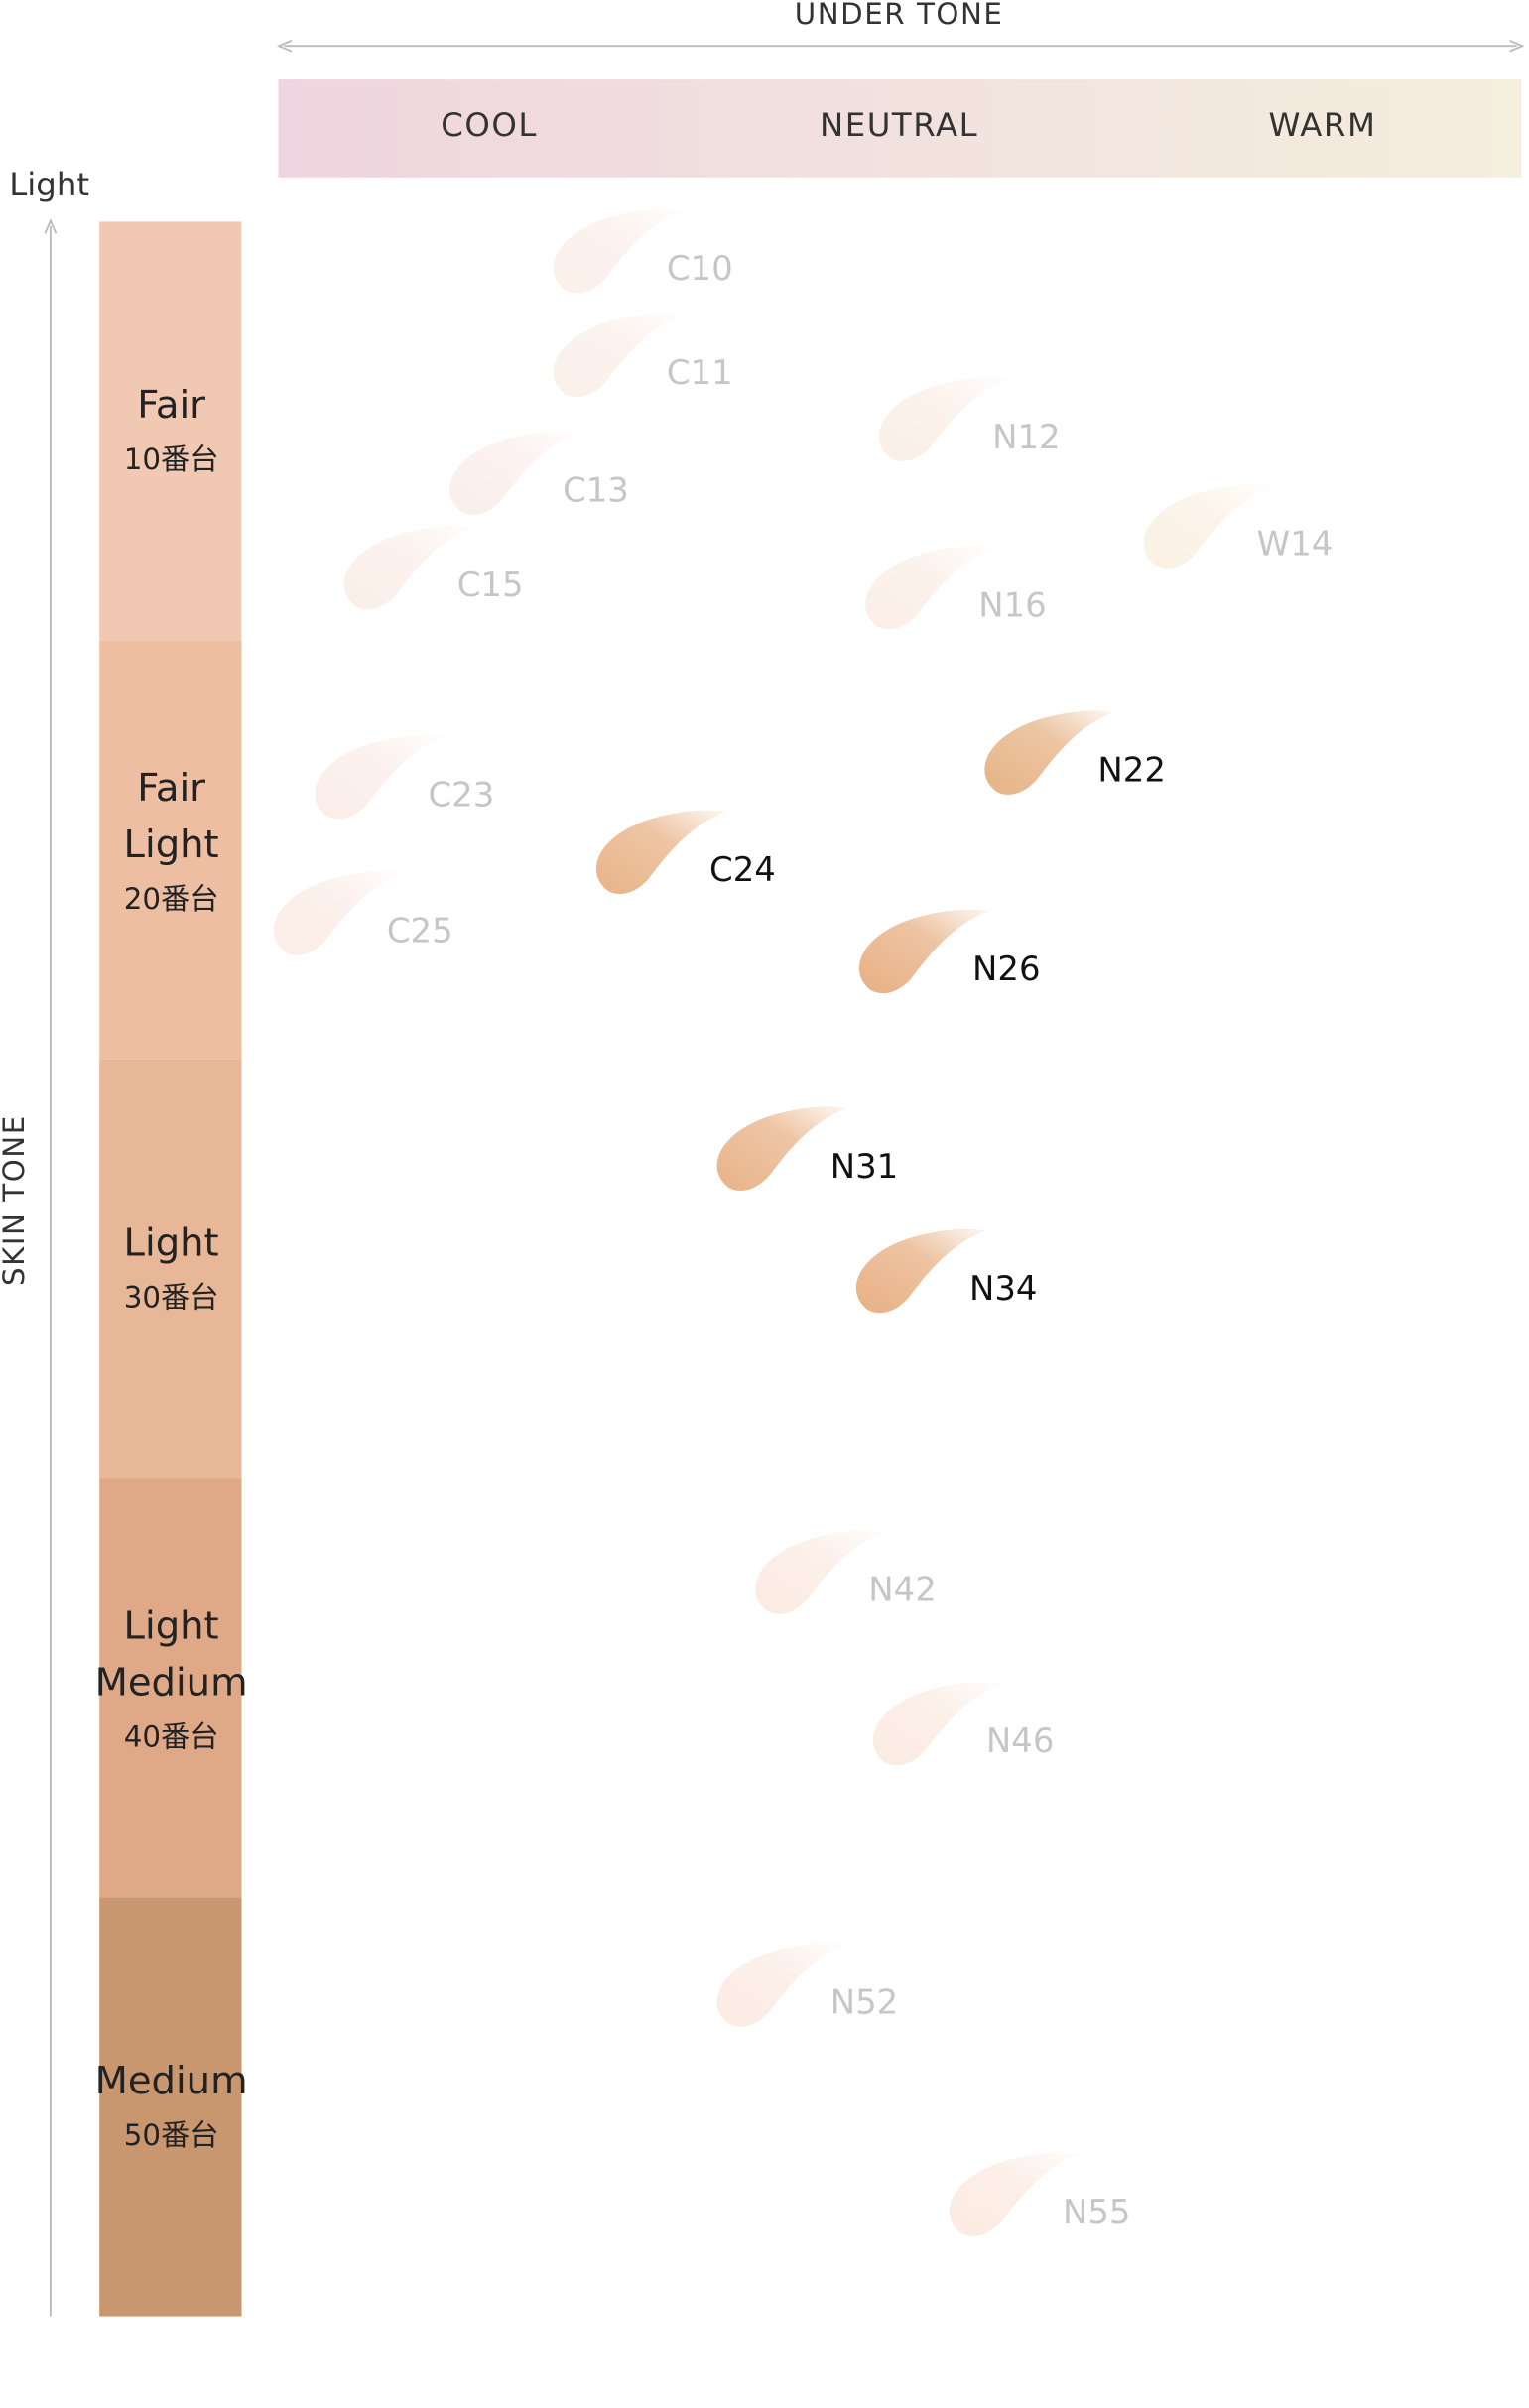 The width and height of the screenshot is (1529, 2408). What do you see at coordinates (1003, 1288) in the screenshot?
I see `shade-label: N34` at bounding box center [1003, 1288].